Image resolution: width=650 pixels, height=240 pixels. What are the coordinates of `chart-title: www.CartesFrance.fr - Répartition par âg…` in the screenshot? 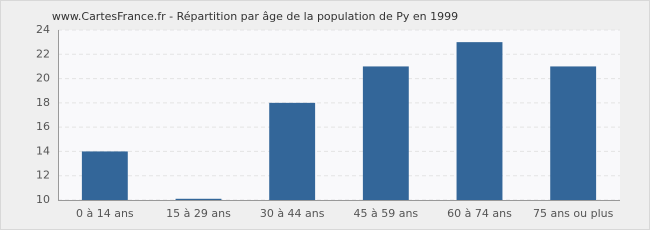 It's located at (255, 16).